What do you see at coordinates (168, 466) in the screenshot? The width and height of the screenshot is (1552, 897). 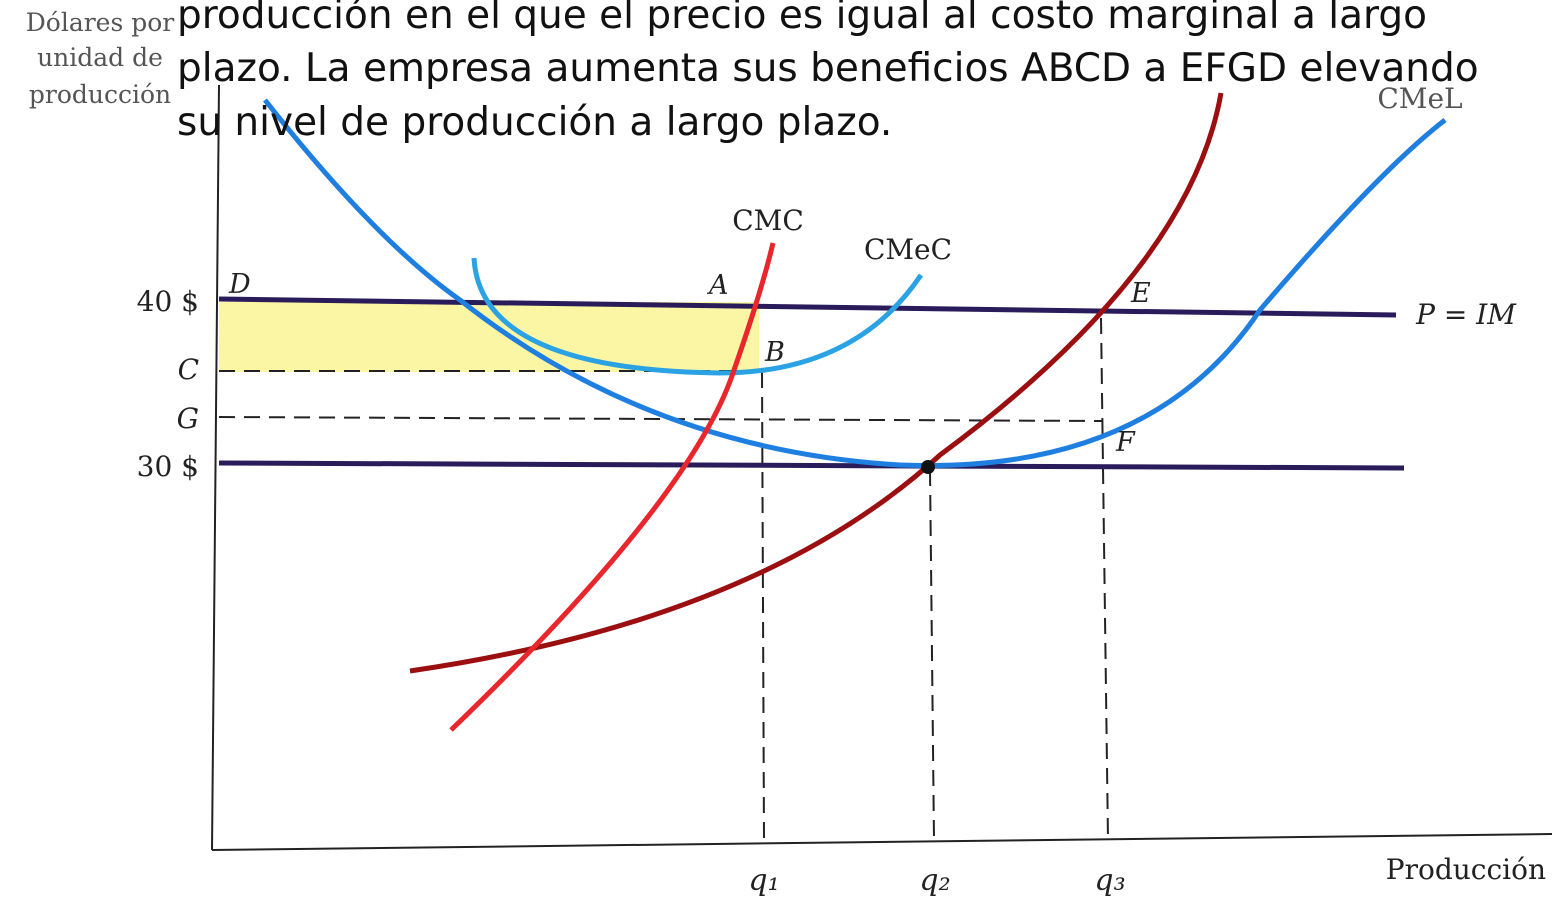 I see `y-tick-30: 30 $` at bounding box center [168, 466].